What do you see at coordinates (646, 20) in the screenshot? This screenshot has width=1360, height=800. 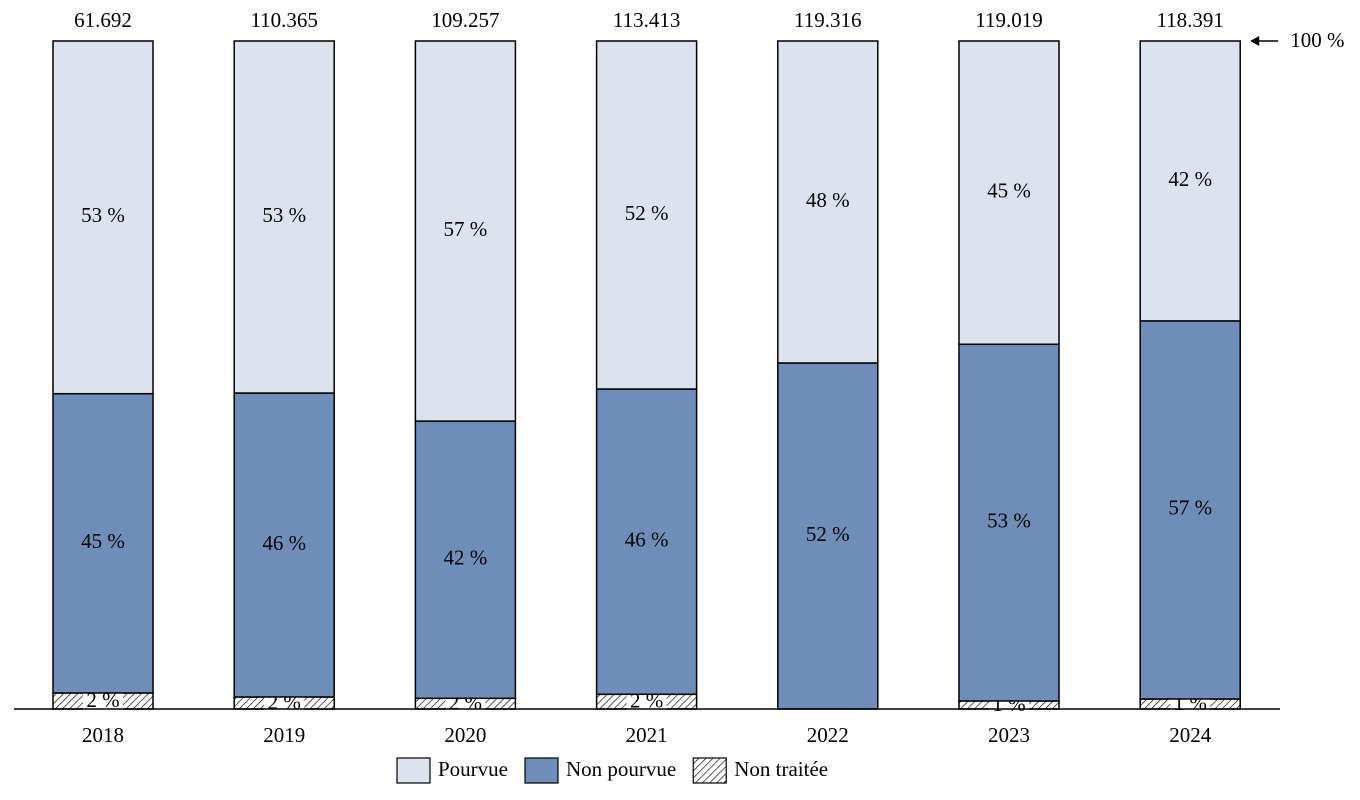 I see `total-label: 113.413` at bounding box center [646, 20].